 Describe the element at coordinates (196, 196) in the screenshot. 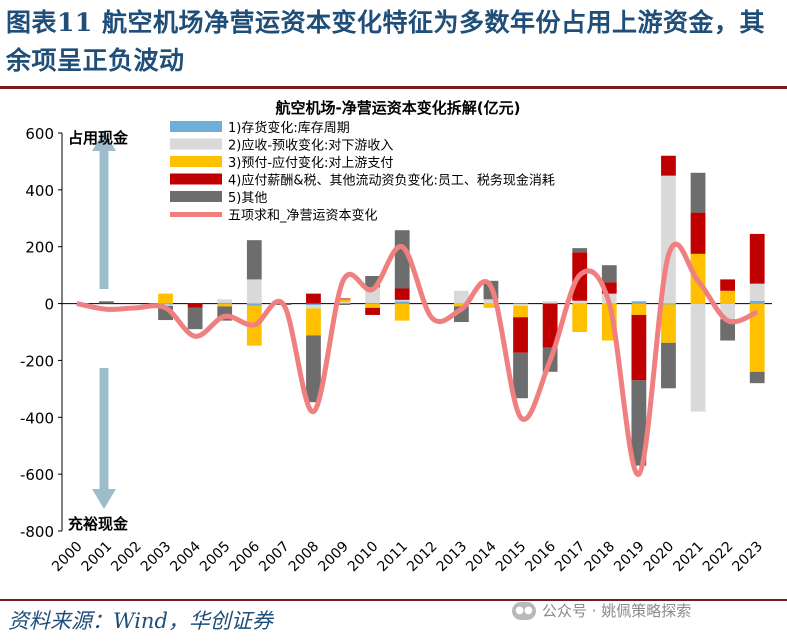

I see `legend-swatch-other` at that location.